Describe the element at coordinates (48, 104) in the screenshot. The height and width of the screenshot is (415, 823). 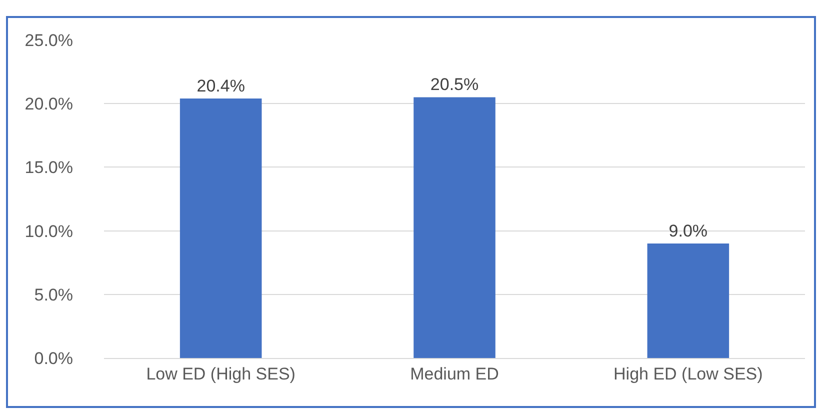
I see `y-tick-label: 20.0%` at that location.